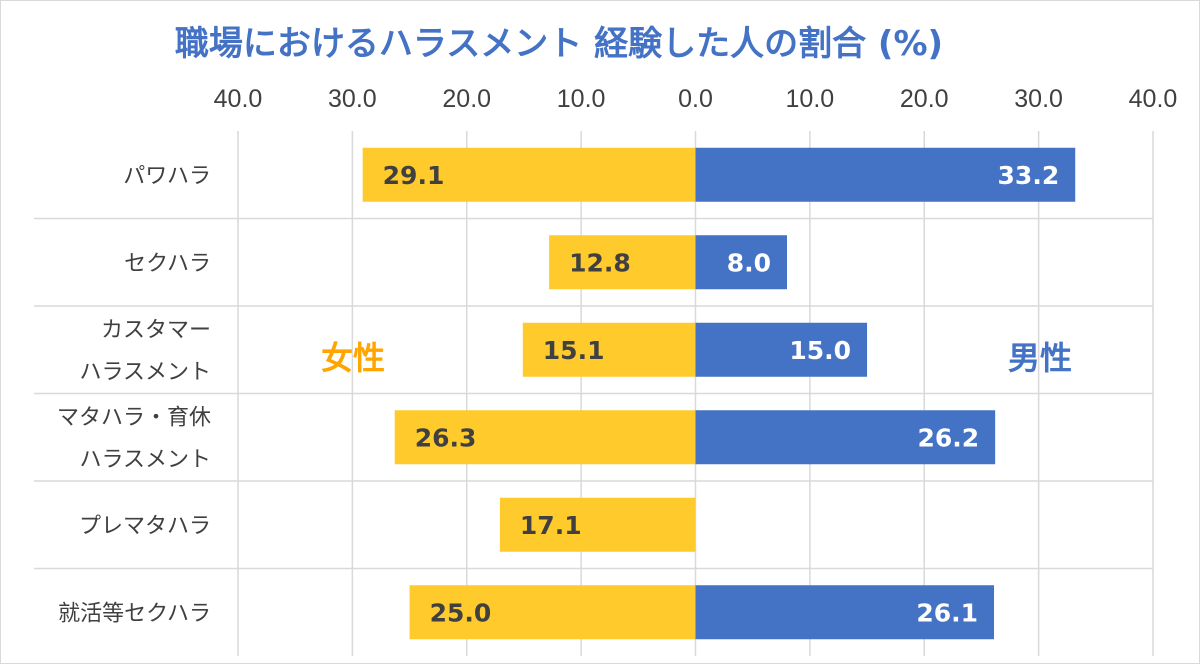 The image size is (1200, 665). Describe the element at coordinates (414, 175) in the screenshot. I see `data-label-female: 29.1` at that location.